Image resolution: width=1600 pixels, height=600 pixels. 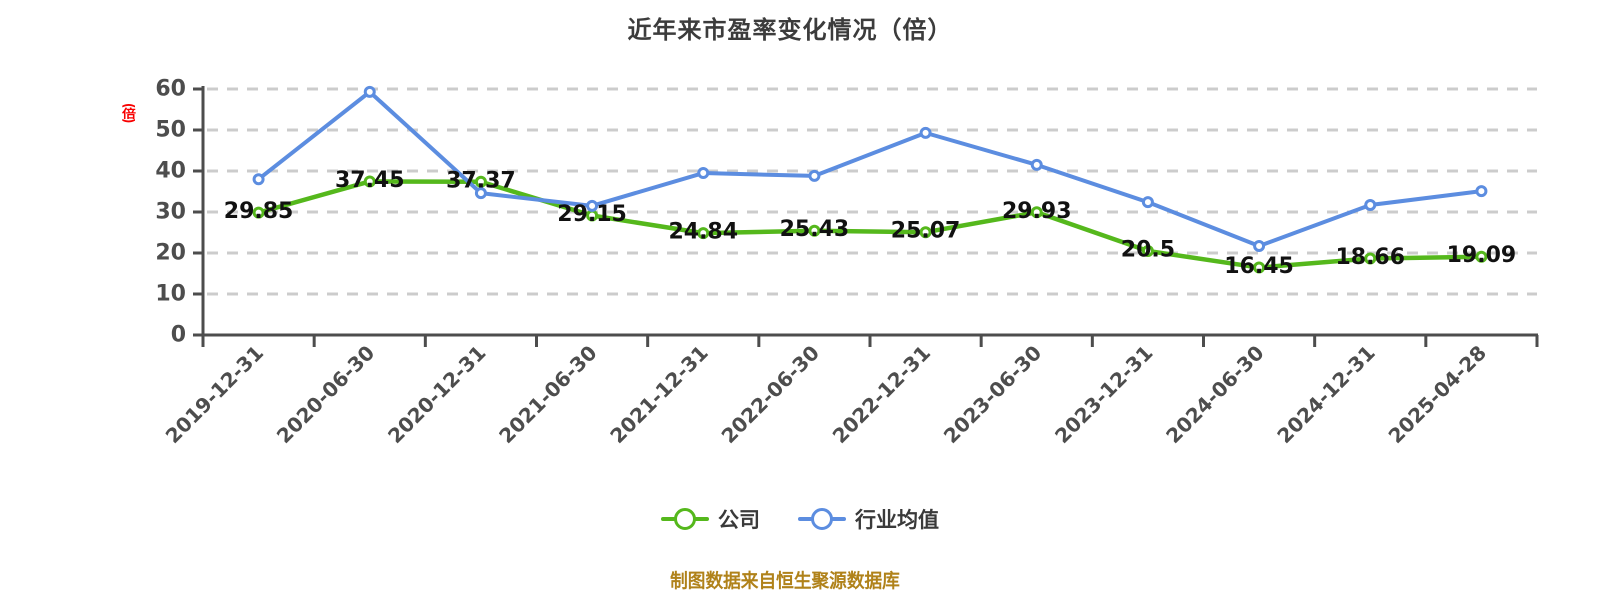 What do you see at coordinates (897, 520) in the screenshot?
I see `legend-label-industry-average: 行业均值` at bounding box center [897, 520].